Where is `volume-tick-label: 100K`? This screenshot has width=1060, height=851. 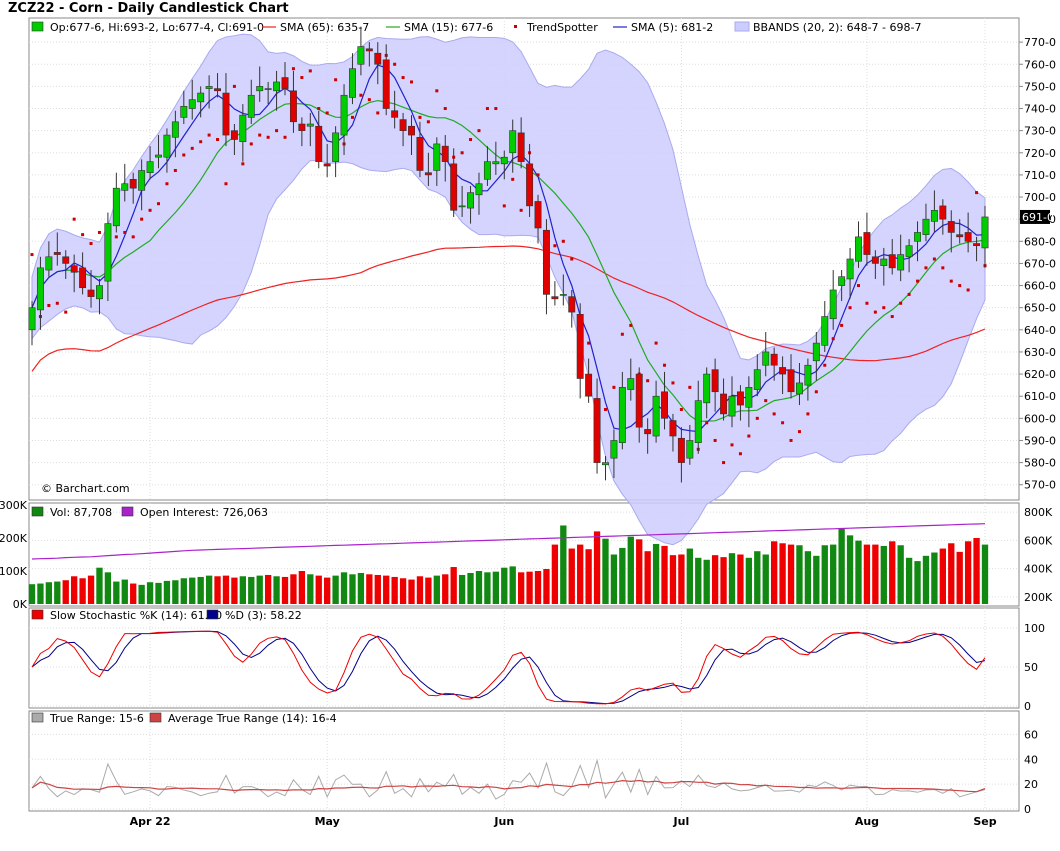
volume-tick-label: 100K is located at coordinates (14, 571).